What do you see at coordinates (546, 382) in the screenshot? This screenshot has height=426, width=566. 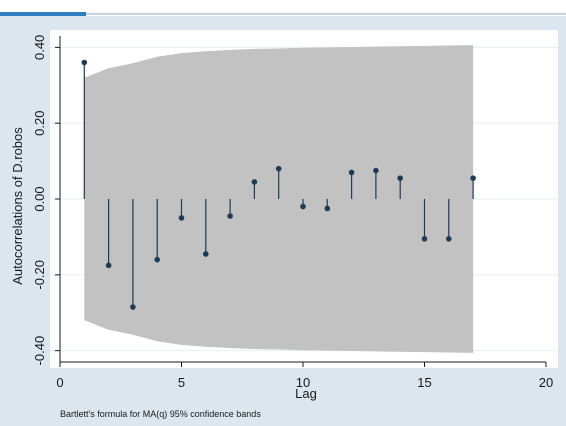 I see `x-tick-label: 20` at bounding box center [546, 382].